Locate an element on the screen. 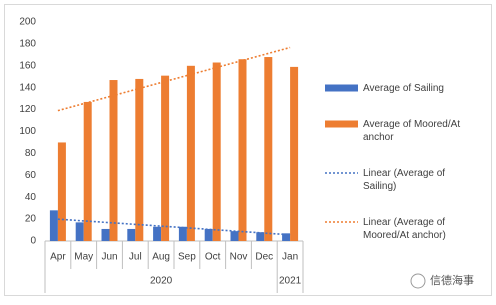 The image size is (496, 305). legend-label-line: Average of Sailing is located at coordinates (403, 88).